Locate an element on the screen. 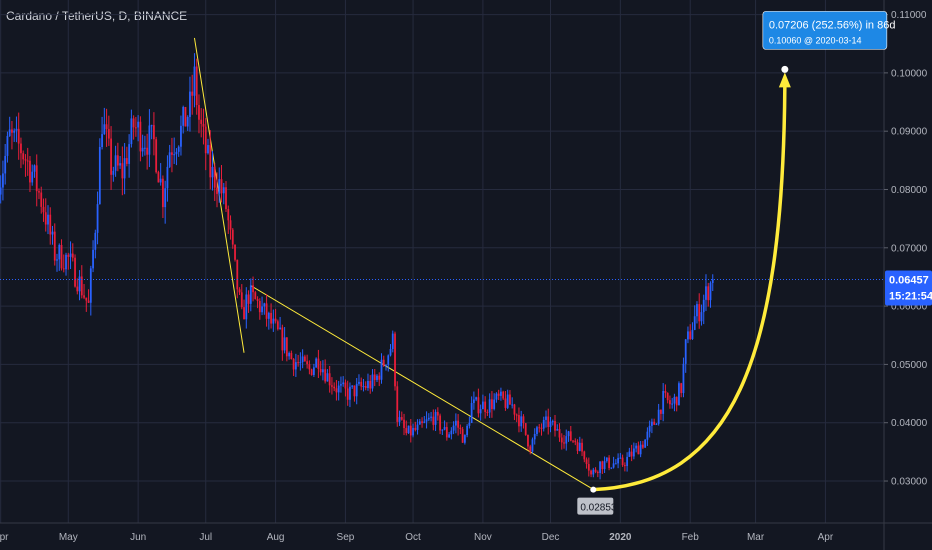 The height and width of the screenshot is (550, 932). price-axis-label: 0.05000 is located at coordinates (909, 365).